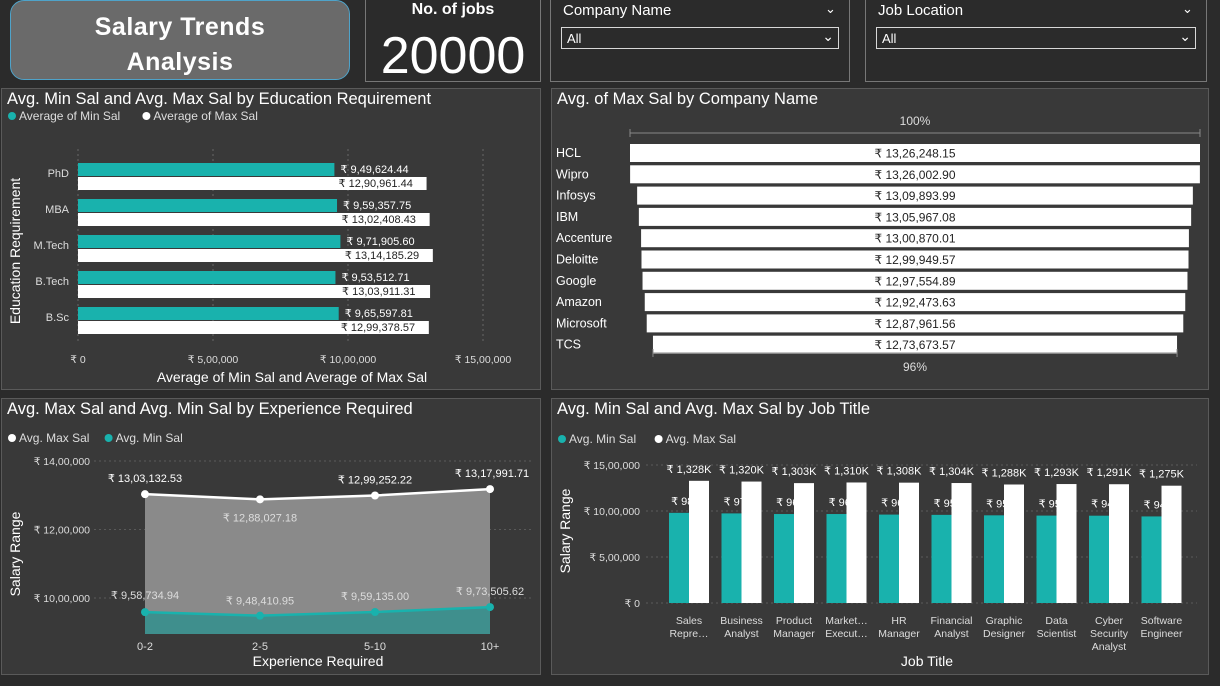  What do you see at coordinates (612, 466) in the screenshot?
I see `y-tick-label: ₹ 15,00,000` at bounding box center [612, 466].